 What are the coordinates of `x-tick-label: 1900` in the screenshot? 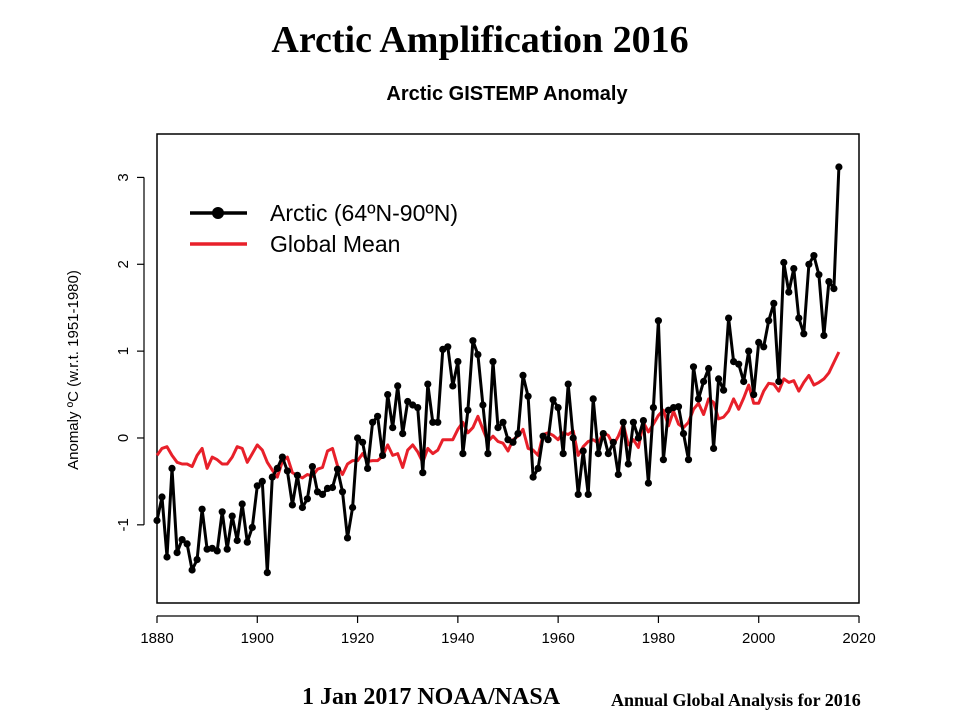 It's located at (257, 638).